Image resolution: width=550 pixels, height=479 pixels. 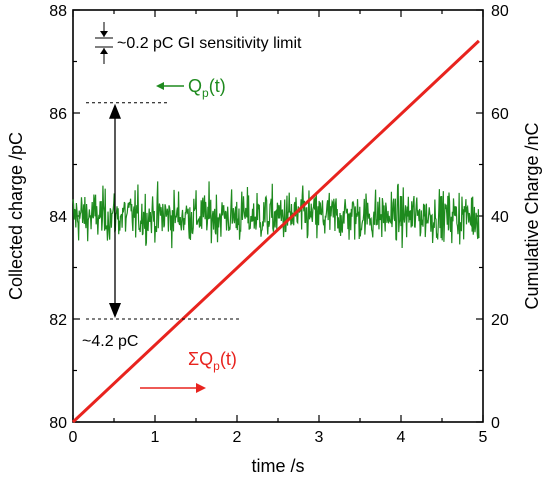 What do you see at coordinates (209, 43) in the screenshot?
I see `sensitivity-label: ~0.2 pC GI sensitivity limit` at bounding box center [209, 43].